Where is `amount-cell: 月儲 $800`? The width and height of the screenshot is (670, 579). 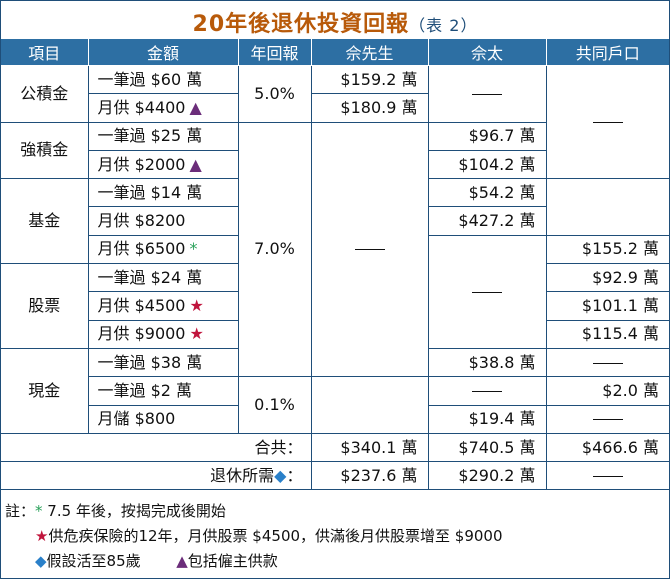
amount-cell: 月儲 $800 is located at coordinates (163, 419).